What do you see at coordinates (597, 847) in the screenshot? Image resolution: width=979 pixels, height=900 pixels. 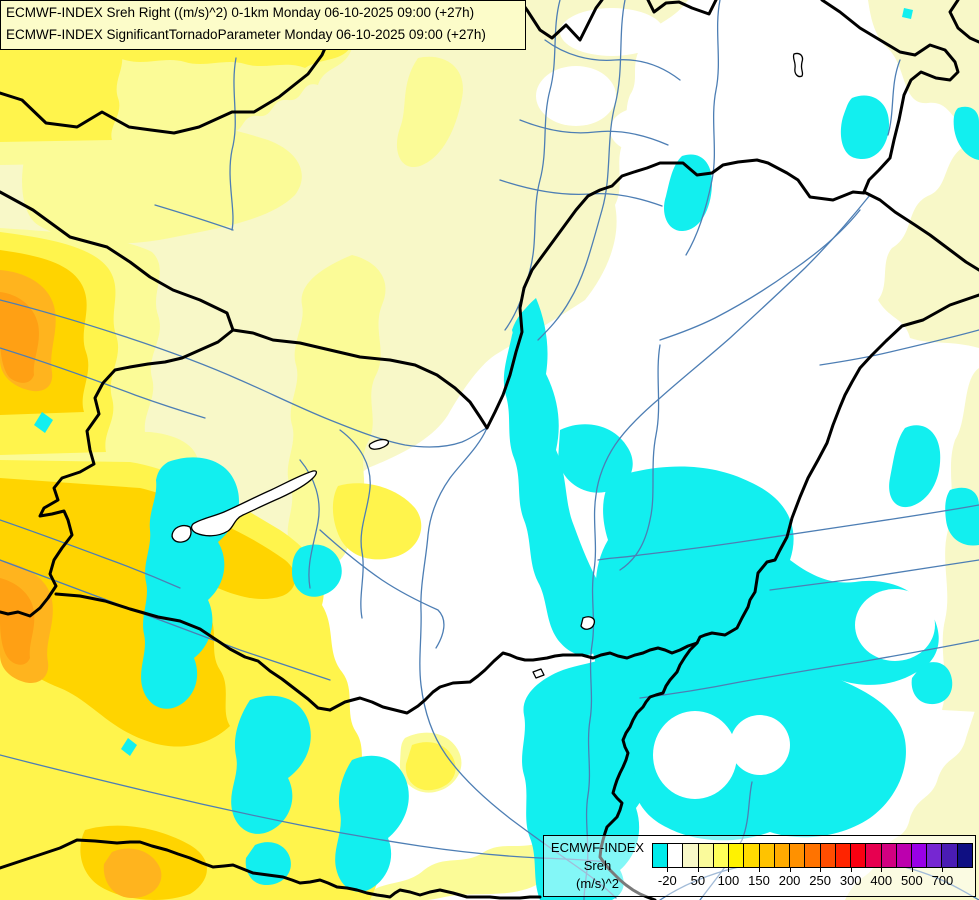 I see `legend-product-label: ECMWF-INDEX` at bounding box center [597, 847].